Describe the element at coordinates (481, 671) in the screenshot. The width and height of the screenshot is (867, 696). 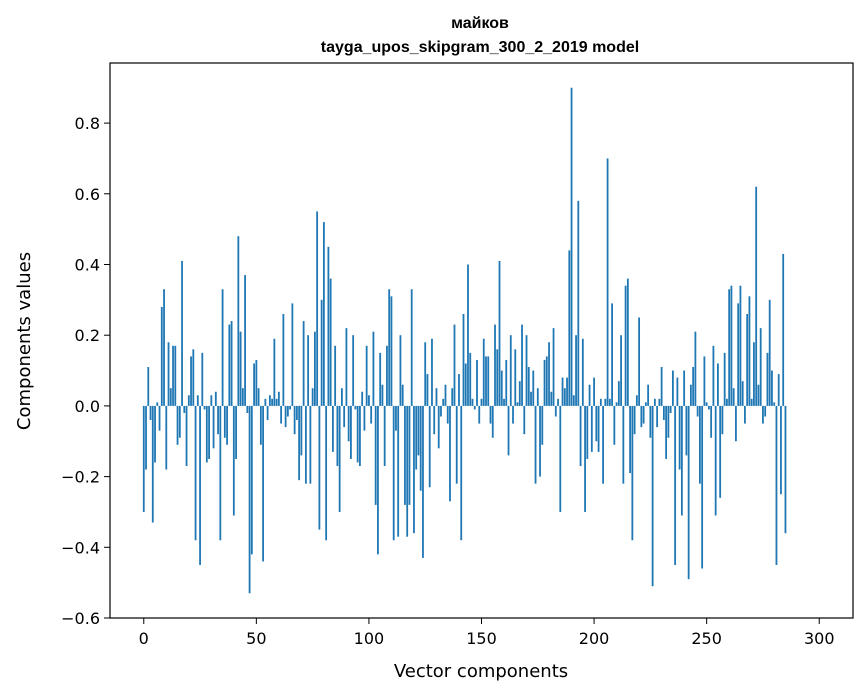
I see `x-axis-label: Vector components` at that location.